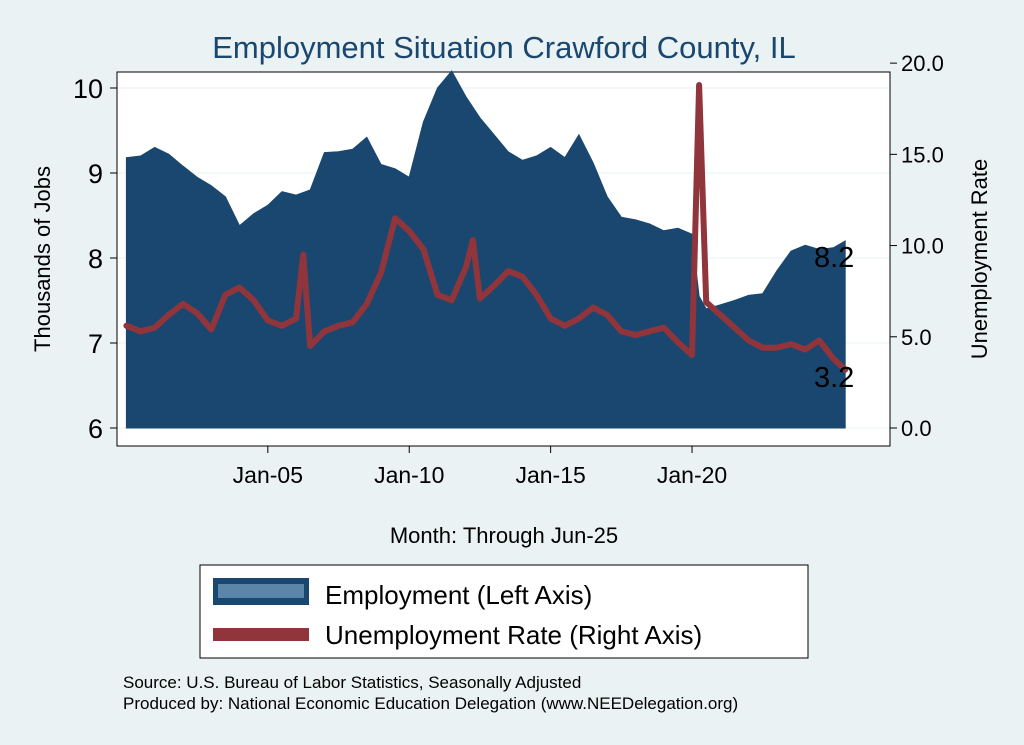 Image resolution: width=1024 pixels, height=745 pixels. Describe the element at coordinates (88, 89) in the screenshot. I see `left-tick-label: 10` at that location.